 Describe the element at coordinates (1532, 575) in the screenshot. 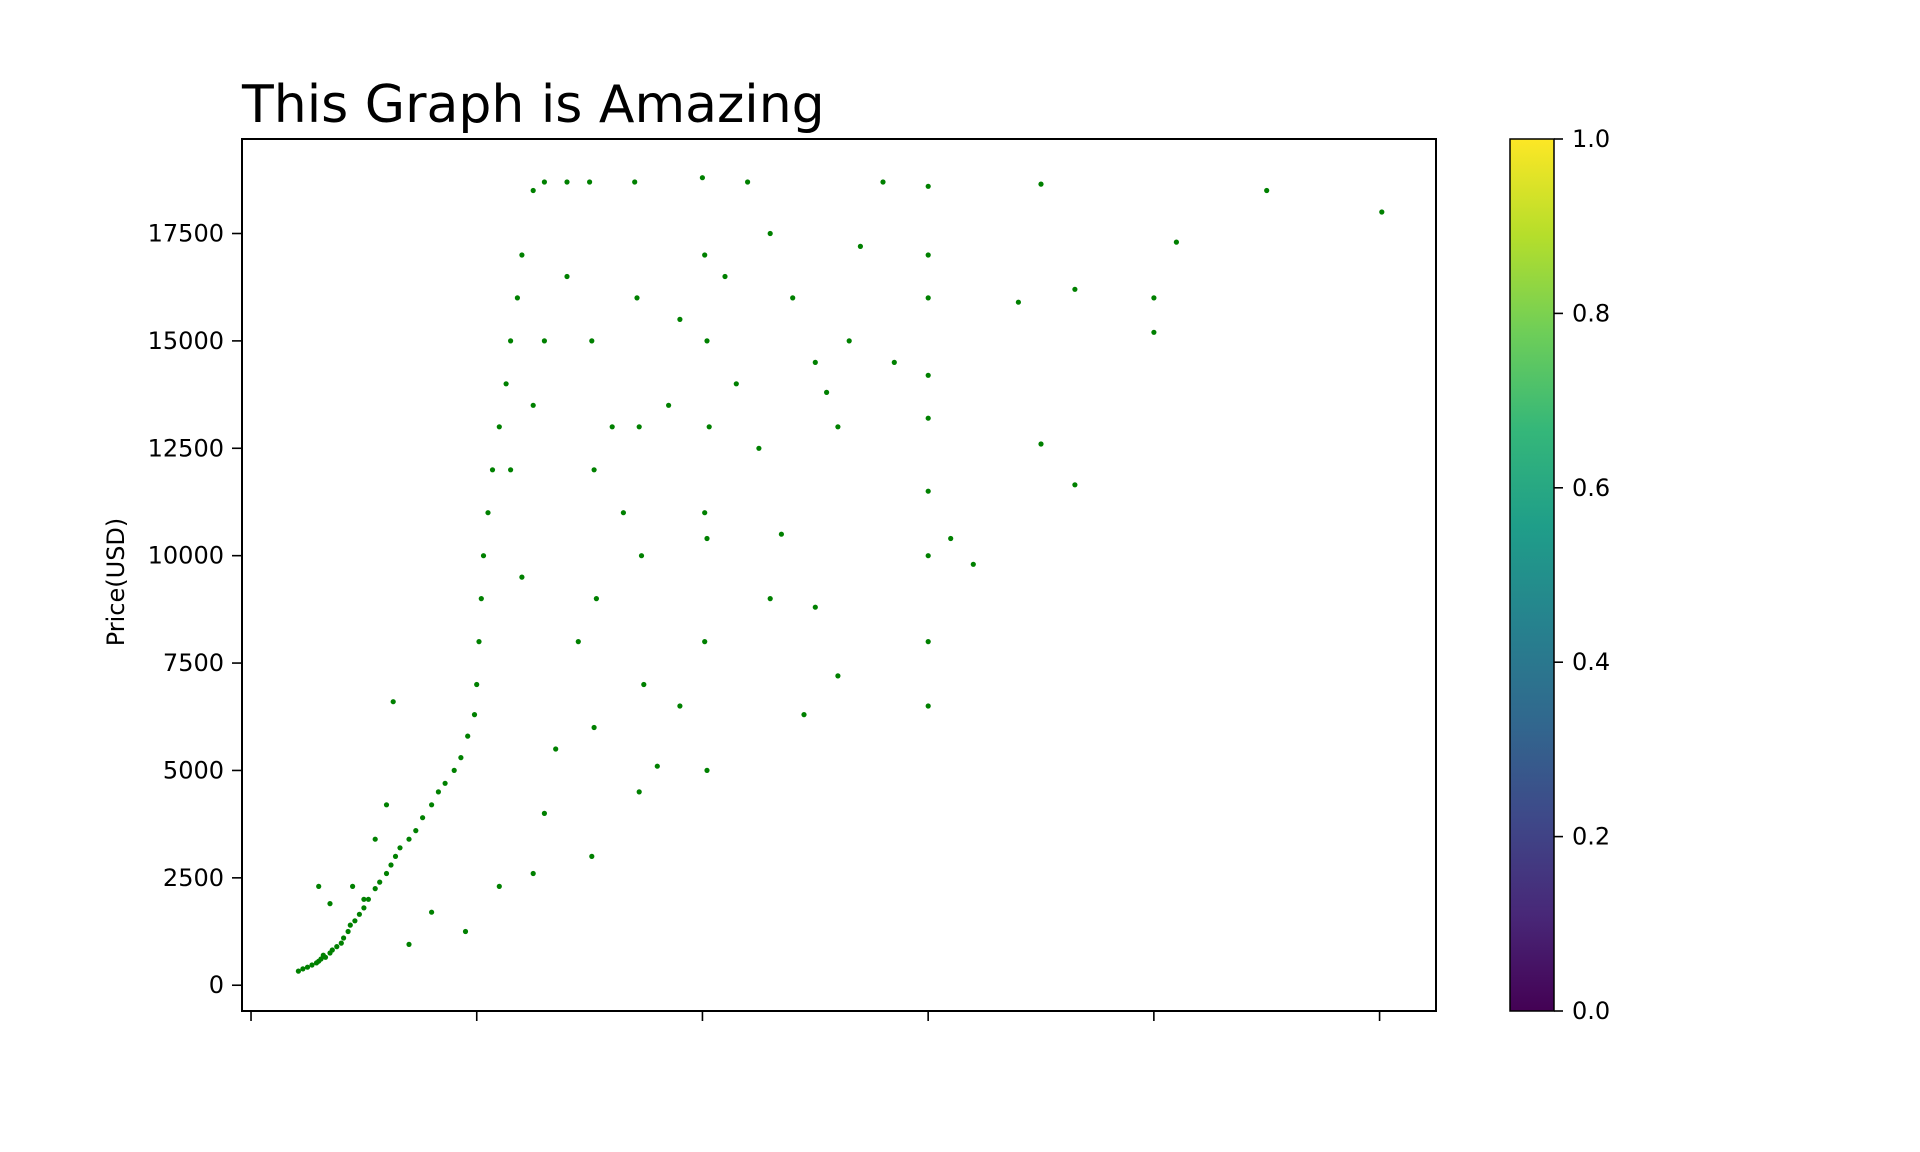

I see `colorbar` at that location.